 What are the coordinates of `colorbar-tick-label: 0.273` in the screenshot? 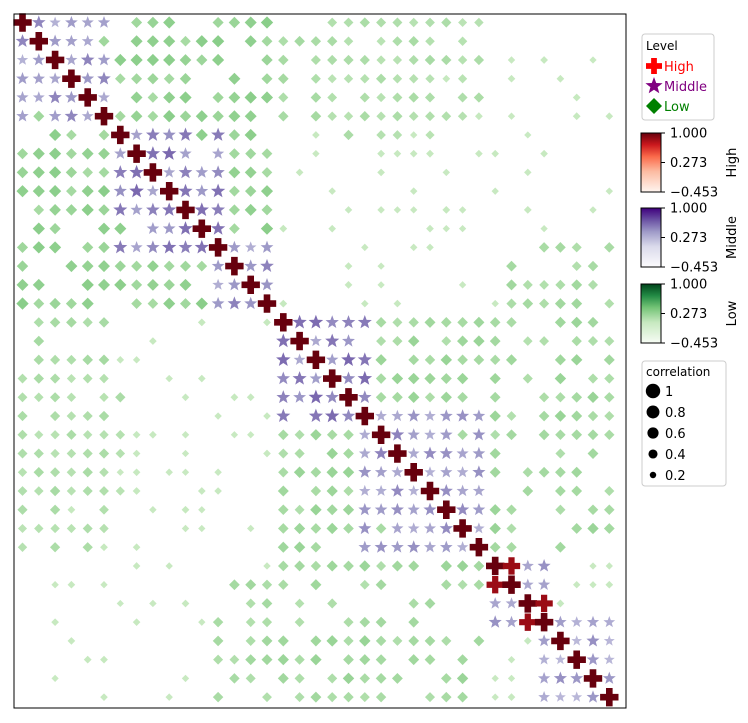 It's located at (688, 238).